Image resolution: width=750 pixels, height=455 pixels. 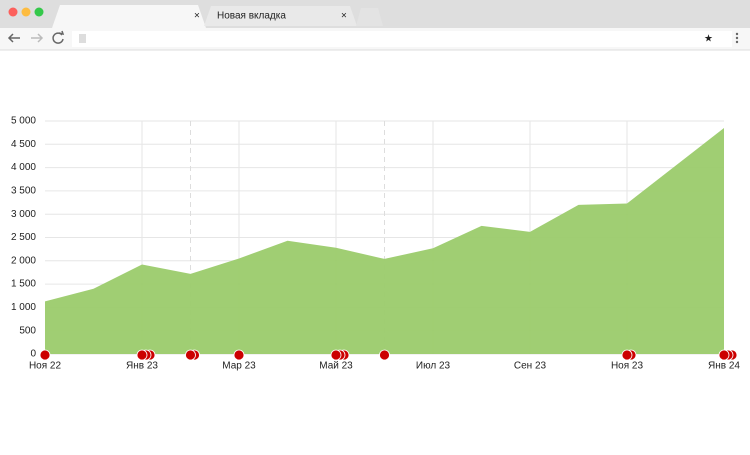 I want to click on y-tick-label: 3 000, so click(x=23, y=214).